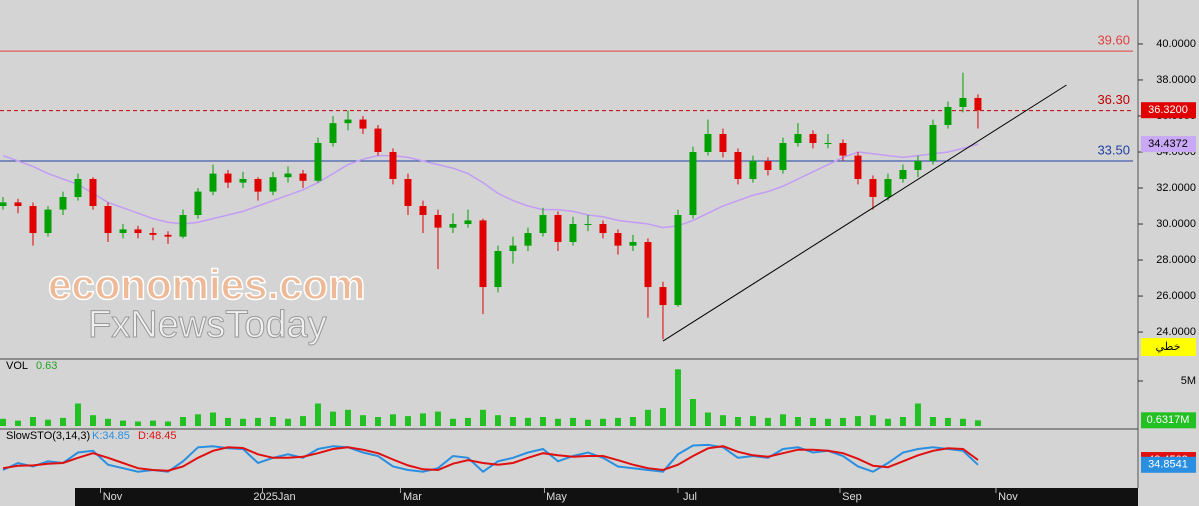 This screenshot has height=506, width=1199. What do you see at coordinates (1188, 381) in the screenshot?
I see `y-tick-label: 5M` at bounding box center [1188, 381].